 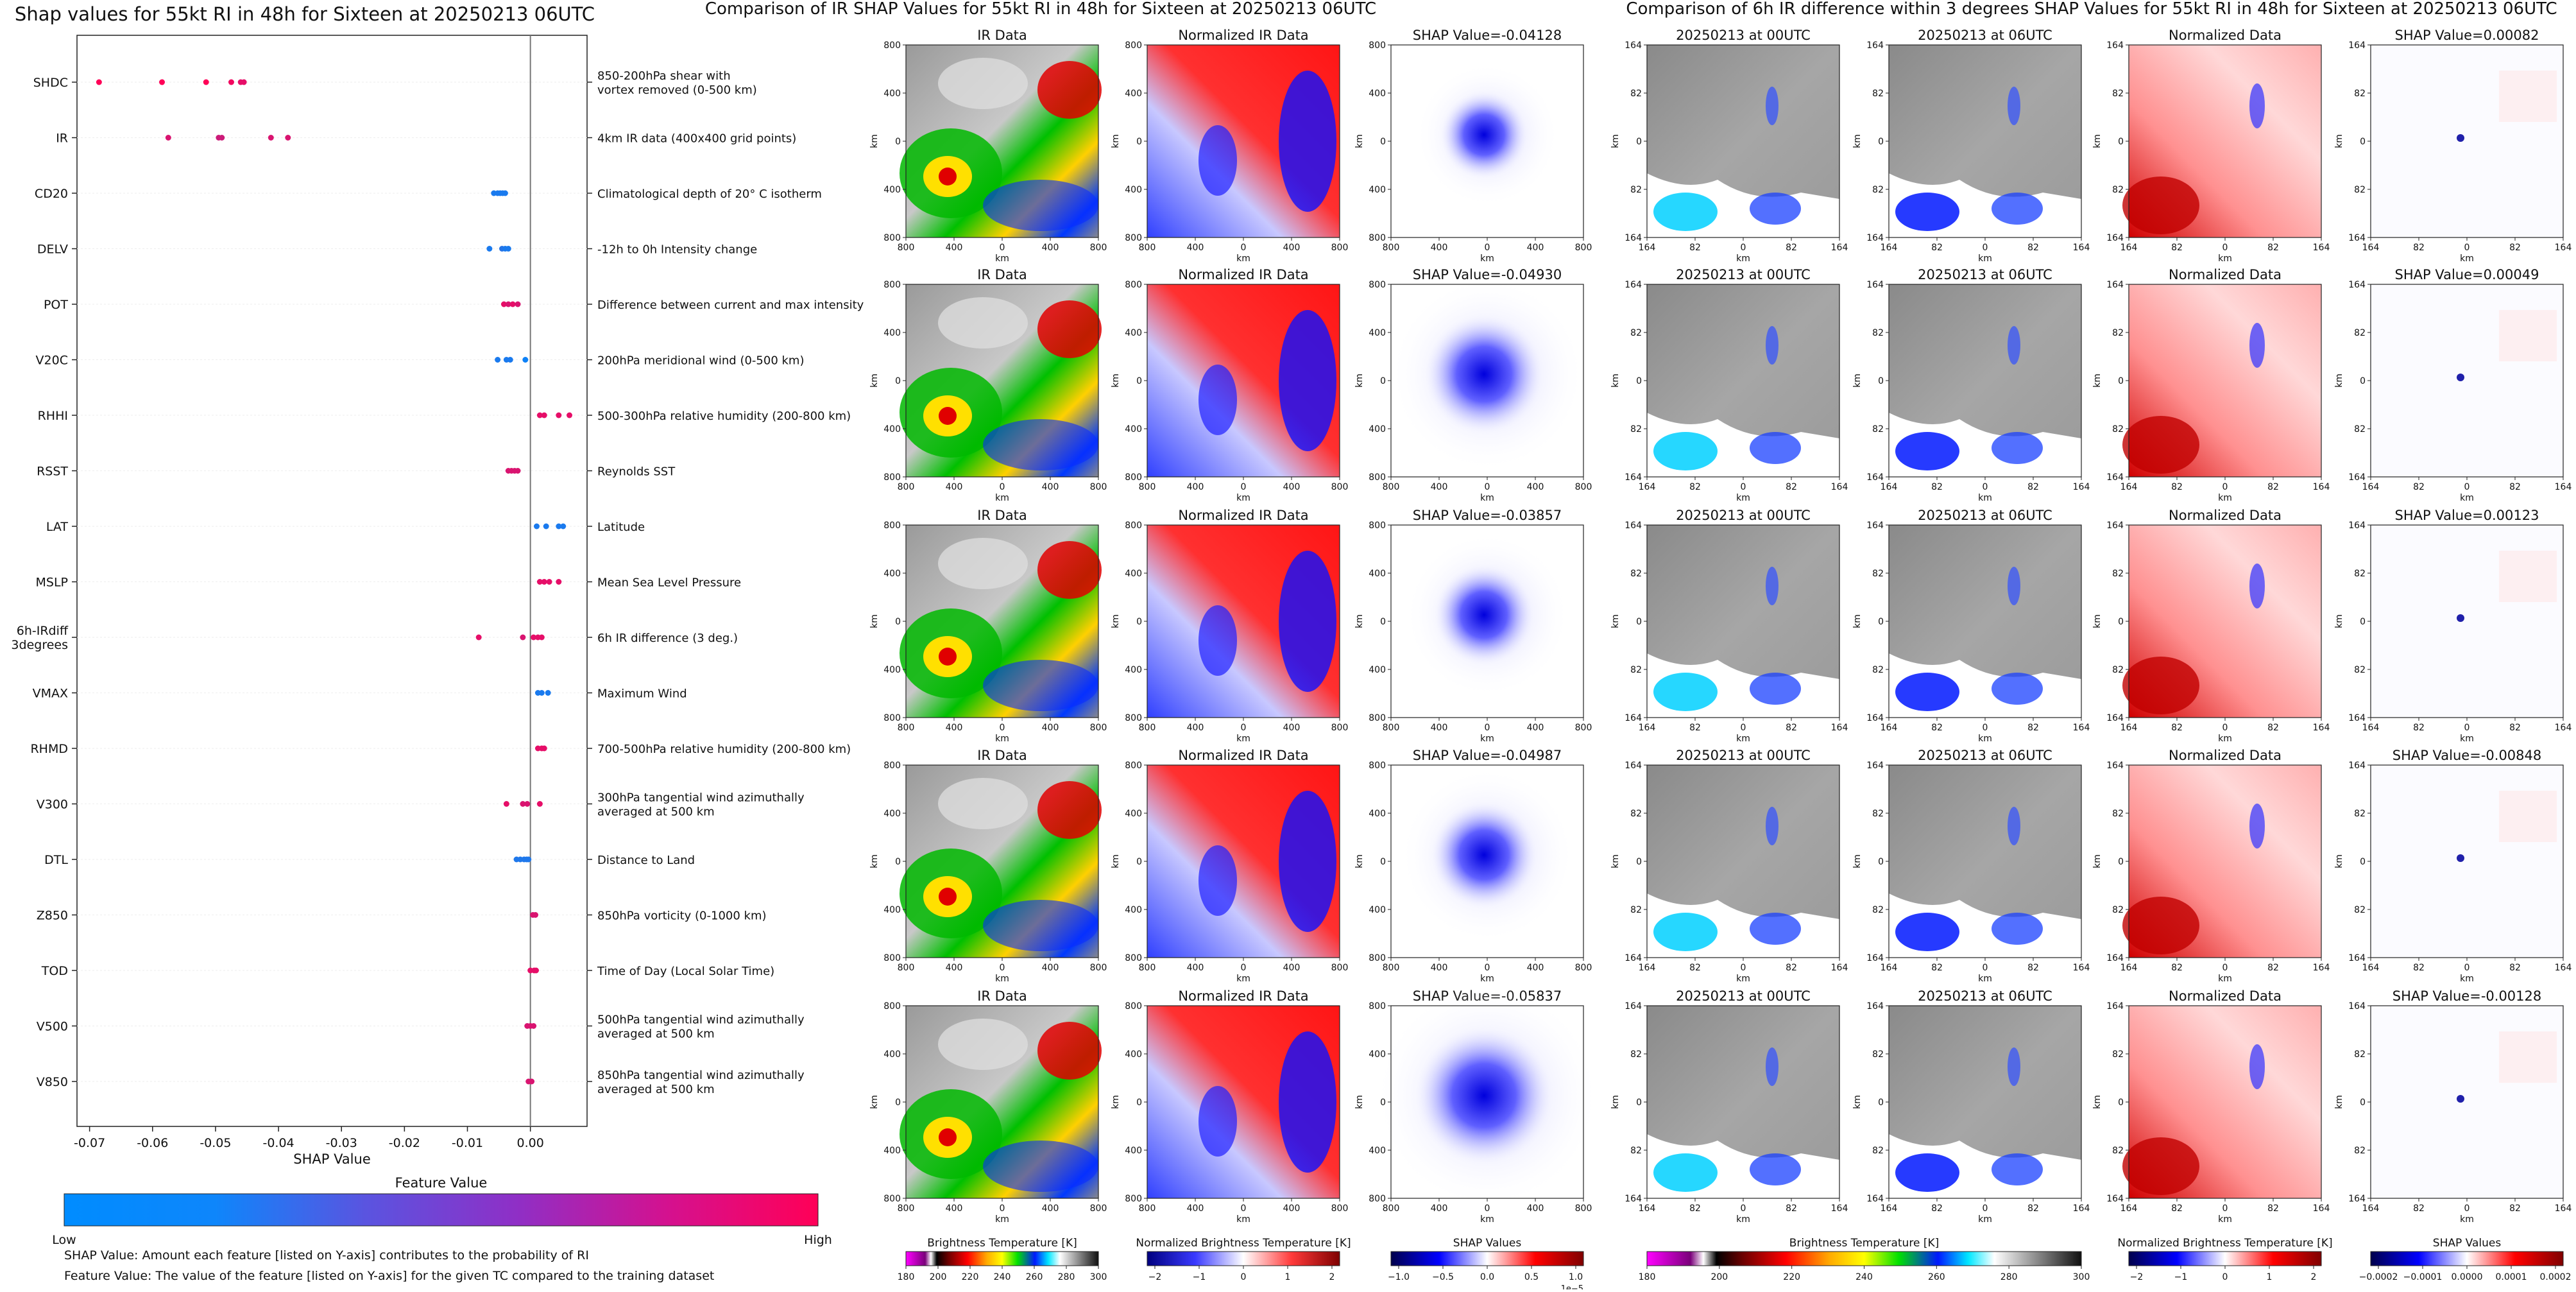 What do you see at coordinates (656, 1034) in the screenshot?
I see `feature-description-label: averaged at 500 km` at bounding box center [656, 1034].